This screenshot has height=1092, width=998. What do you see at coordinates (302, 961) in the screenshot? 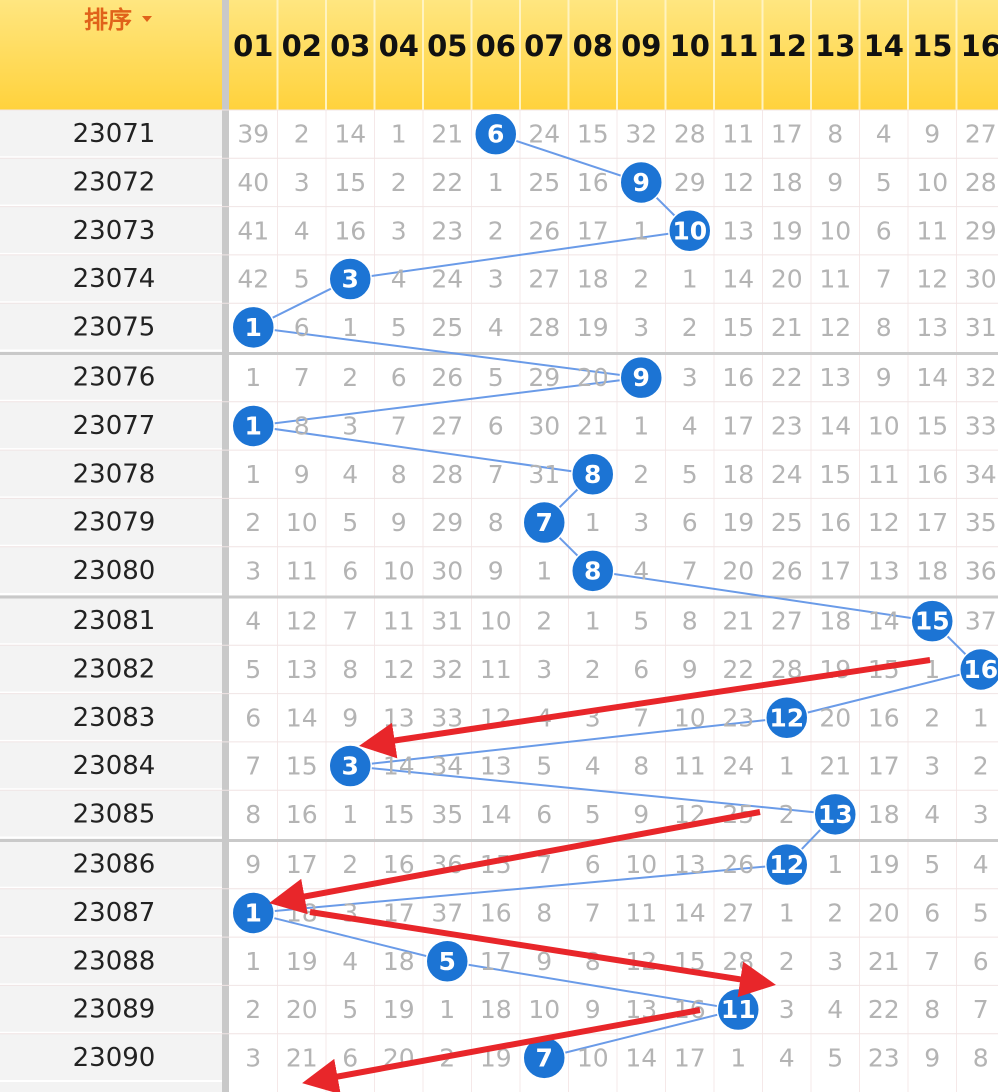
I see `omission-value: 19` at bounding box center [302, 961].